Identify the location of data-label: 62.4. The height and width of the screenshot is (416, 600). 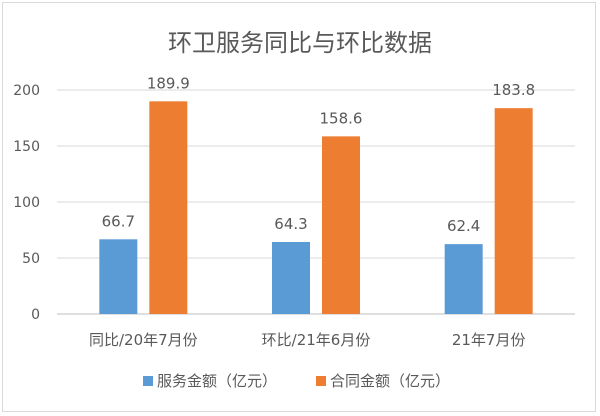
(463, 226).